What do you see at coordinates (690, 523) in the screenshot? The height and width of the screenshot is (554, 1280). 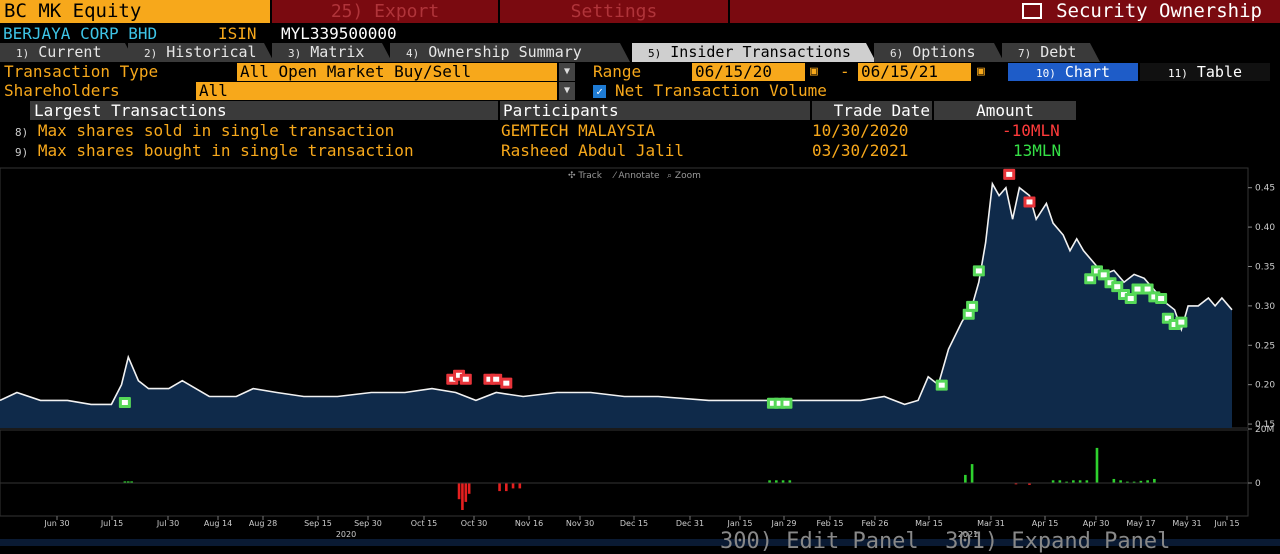 I see `x-axis-label: Dec 31` at bounding box center [690, 523].